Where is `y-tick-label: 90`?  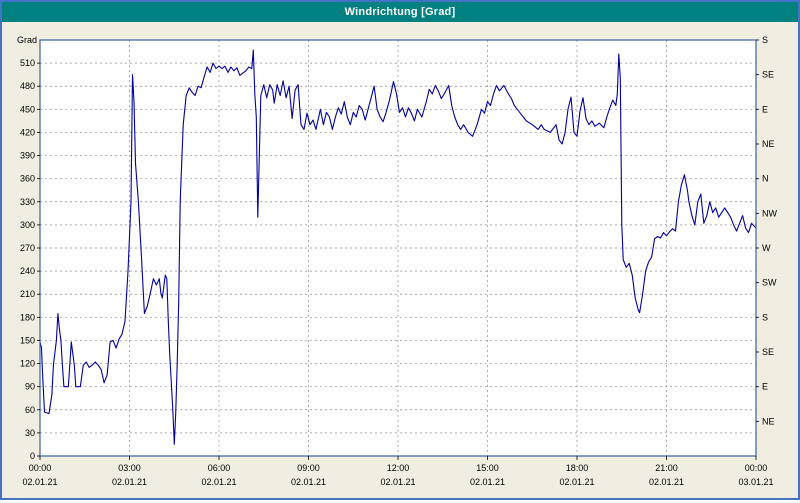 y-tick-label: 90 is located at coordinates (30, 387).